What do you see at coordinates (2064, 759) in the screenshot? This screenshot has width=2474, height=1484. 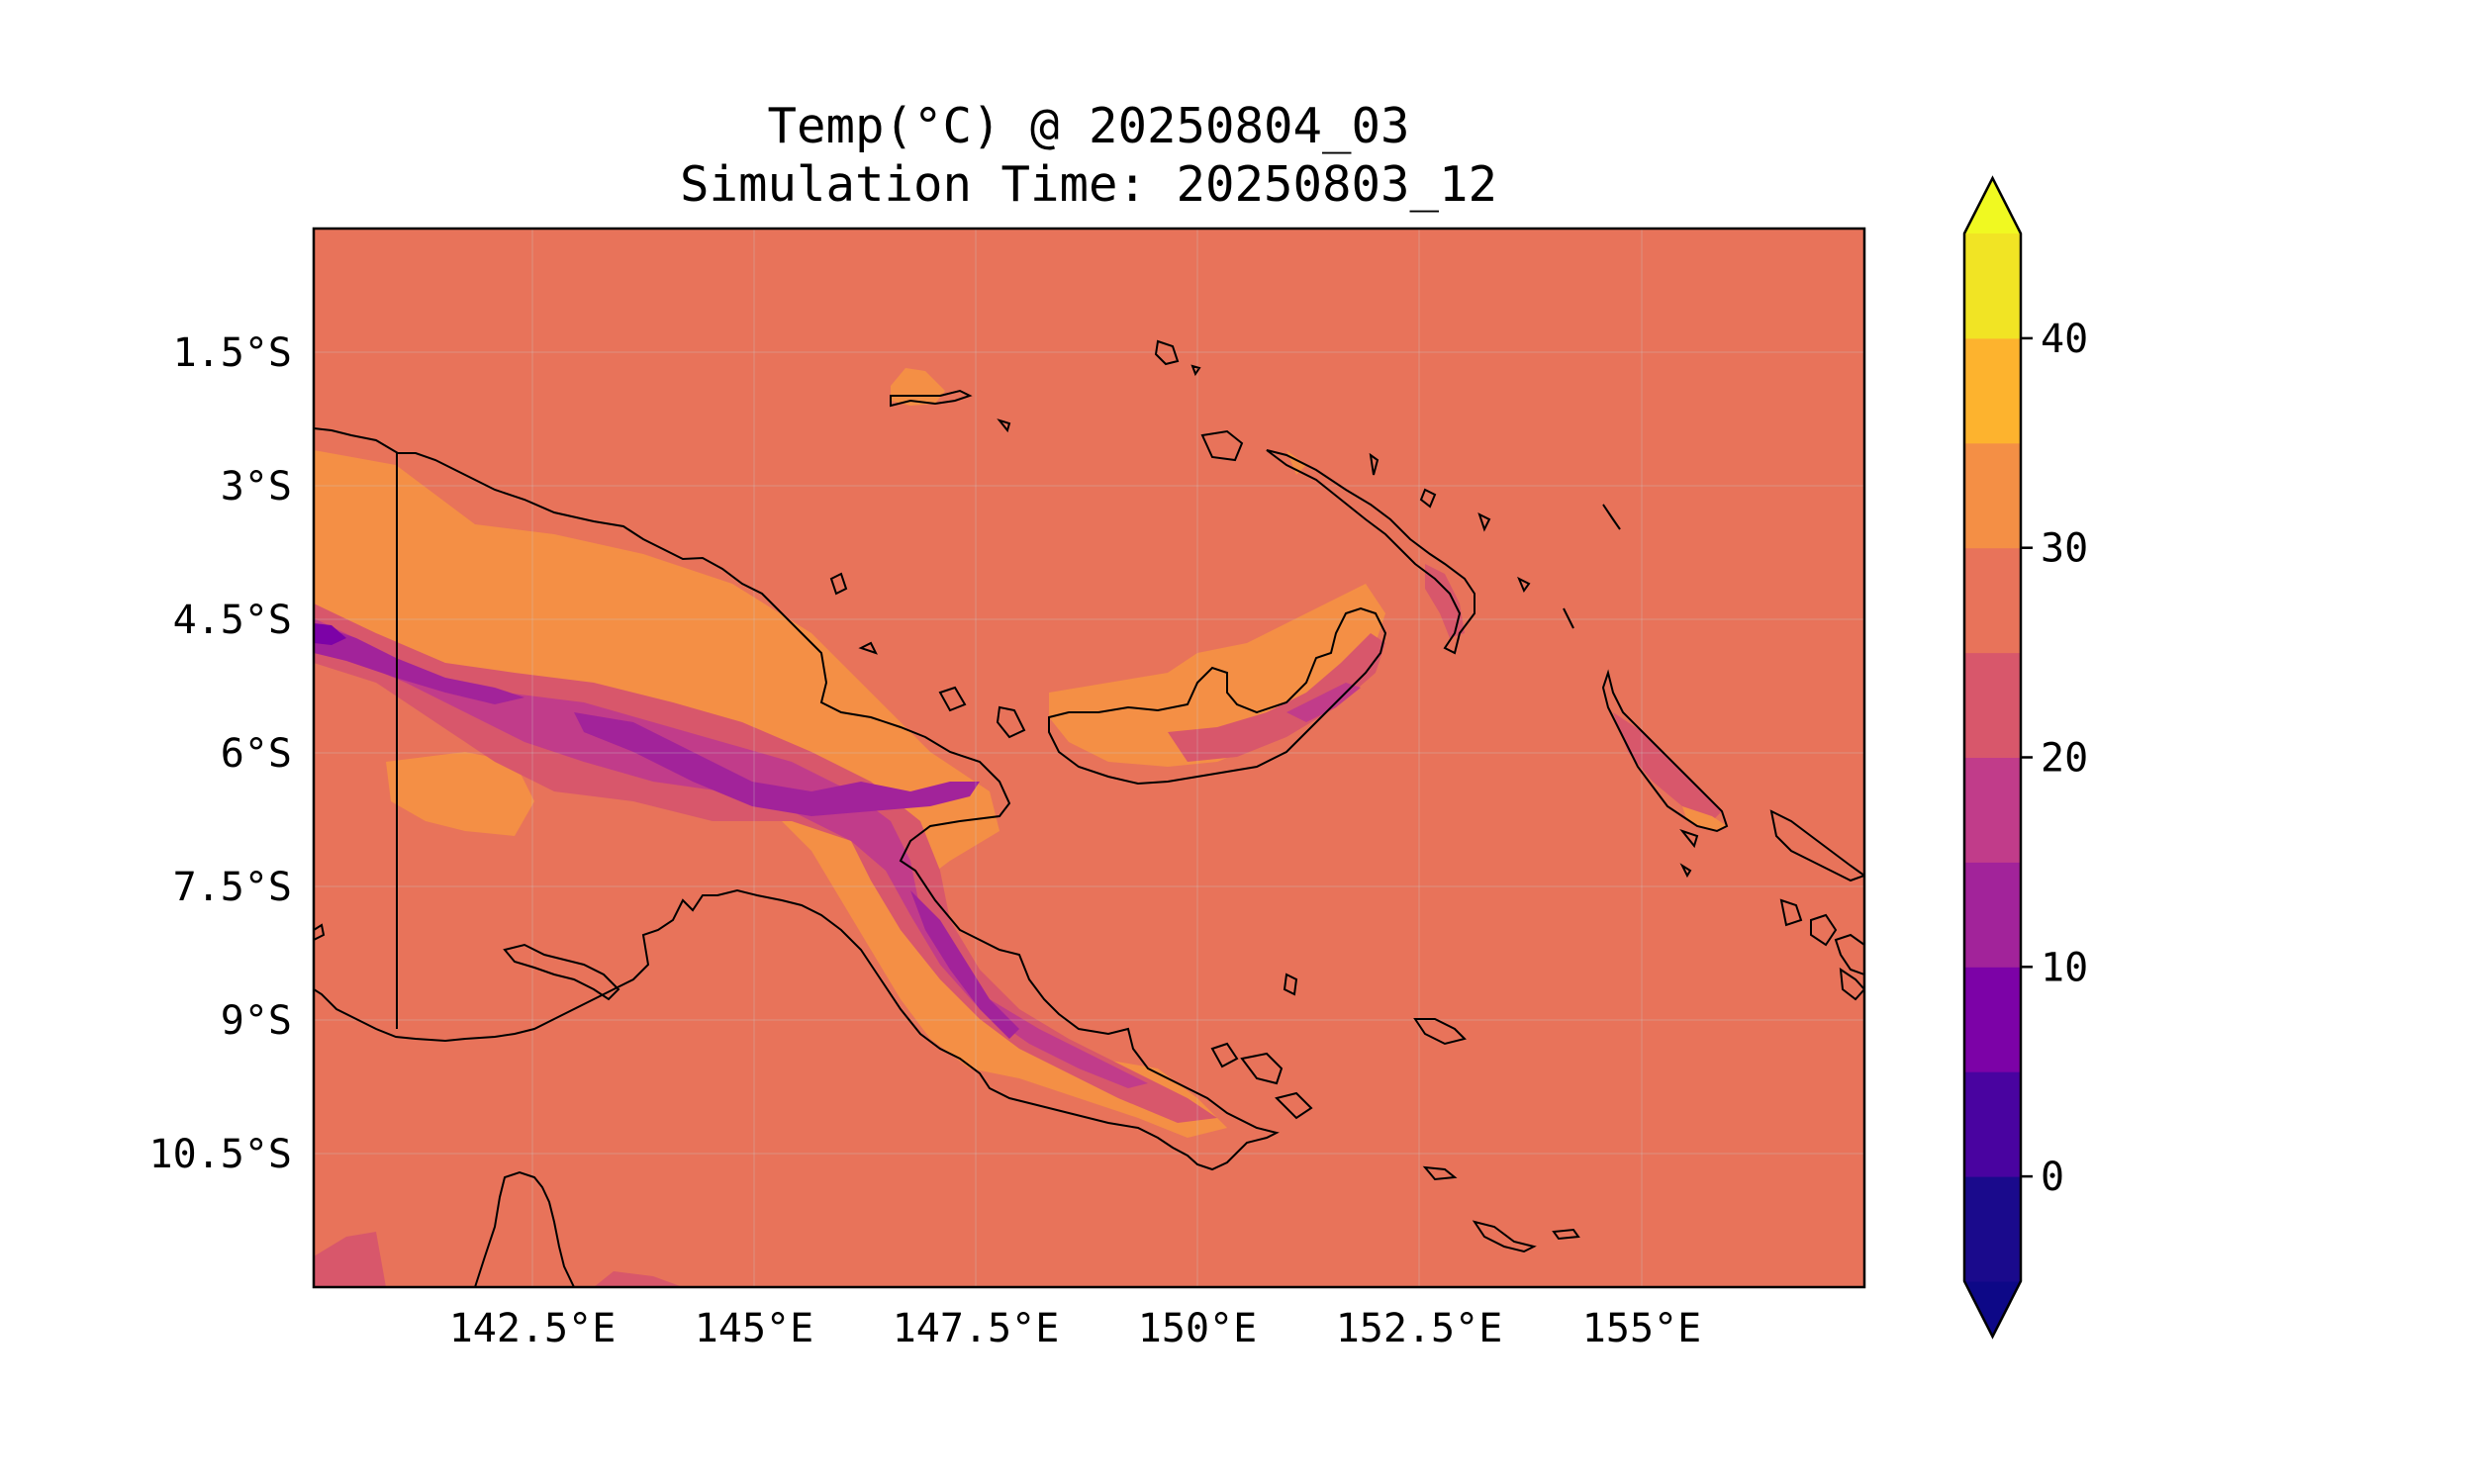 I see `colorbar-tick-label: 20` at bounding box center [2064, 759].